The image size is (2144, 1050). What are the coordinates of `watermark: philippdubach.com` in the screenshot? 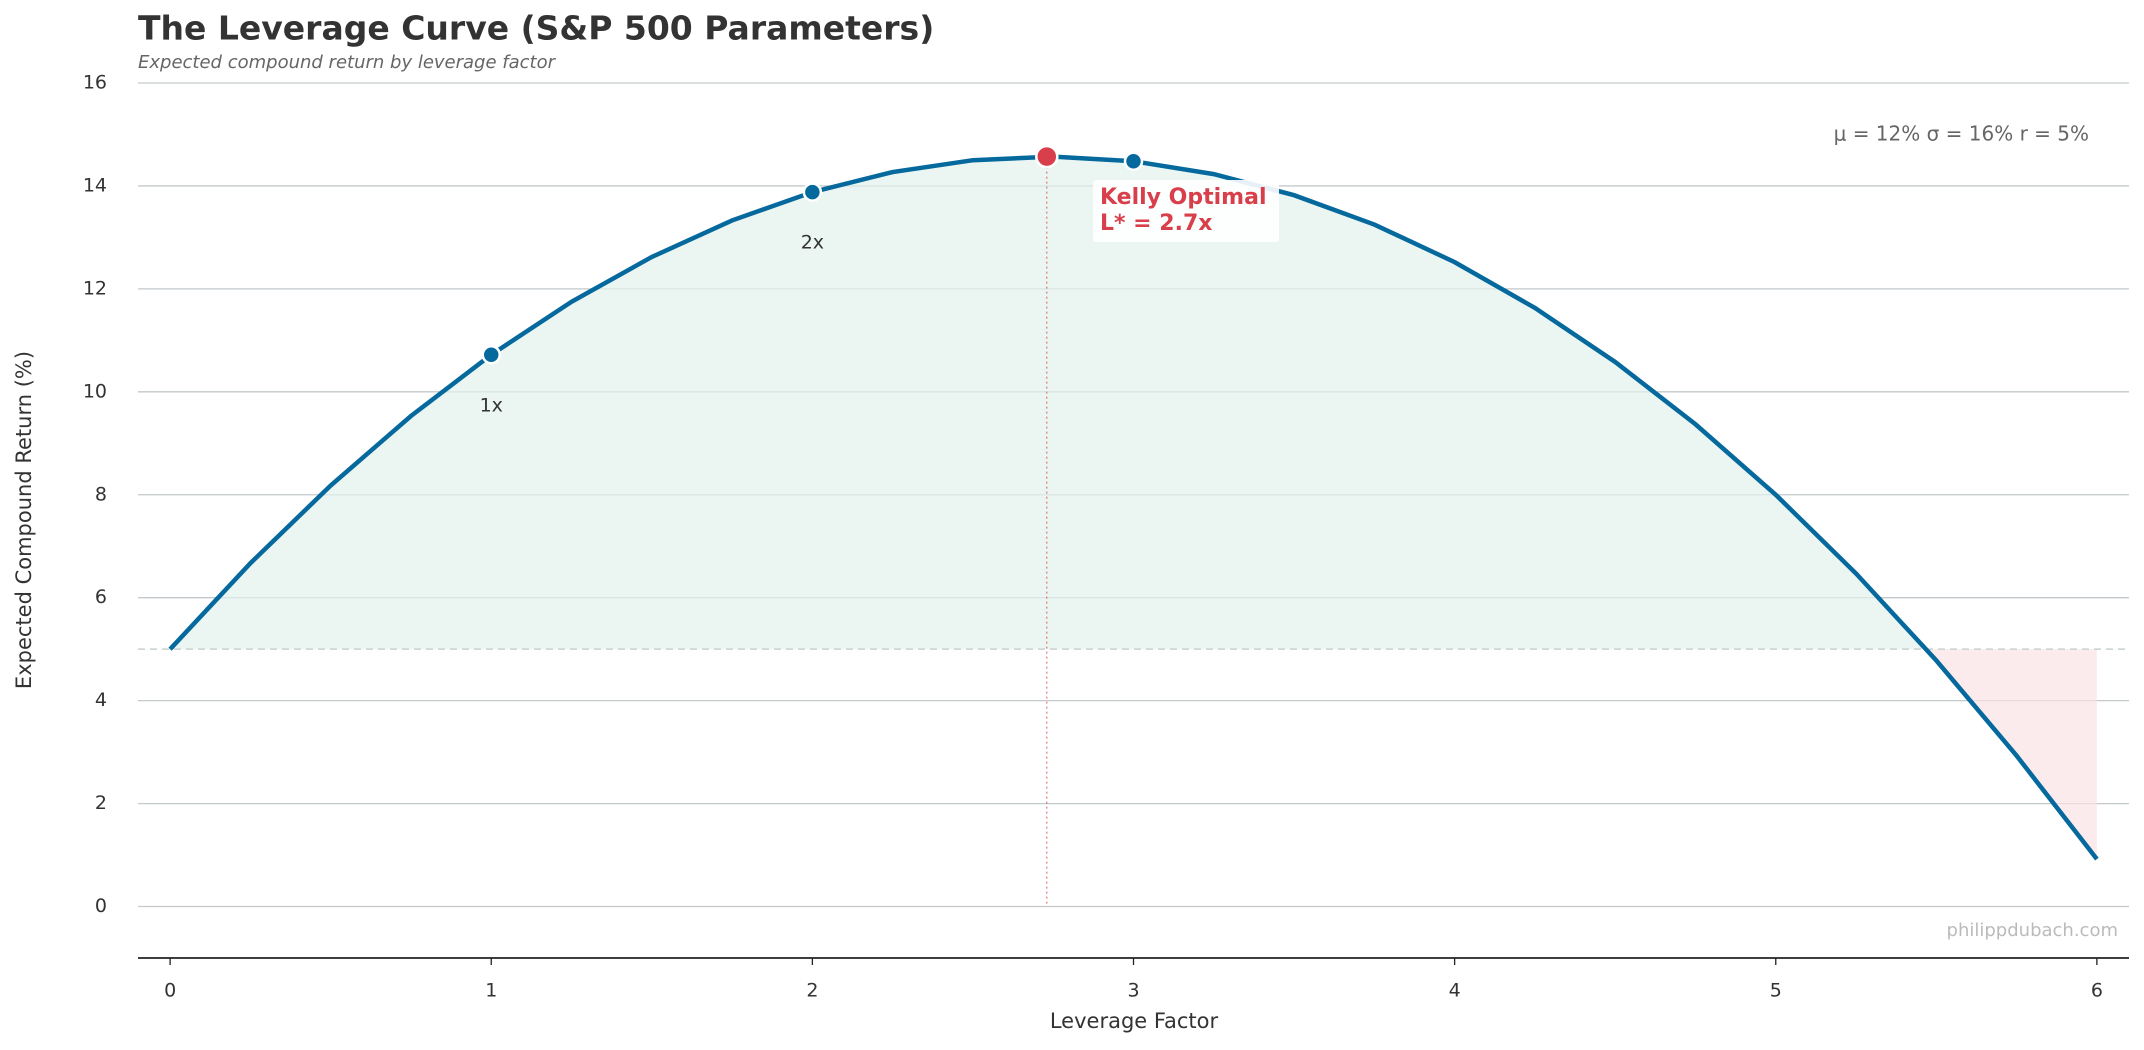 It's located at (2032, 930).